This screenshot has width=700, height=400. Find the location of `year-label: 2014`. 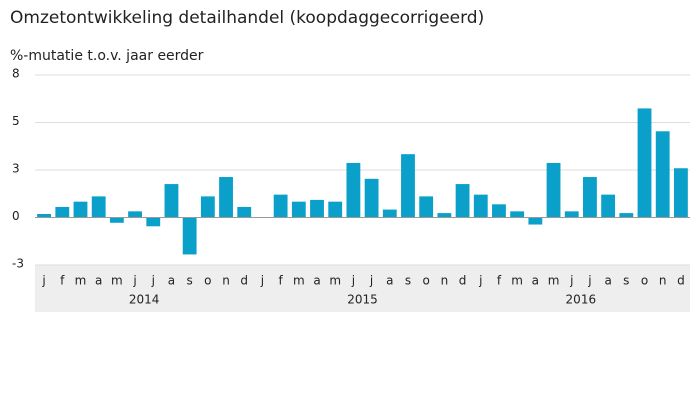

year-label: 2014 is located at coordinates (144, 300).